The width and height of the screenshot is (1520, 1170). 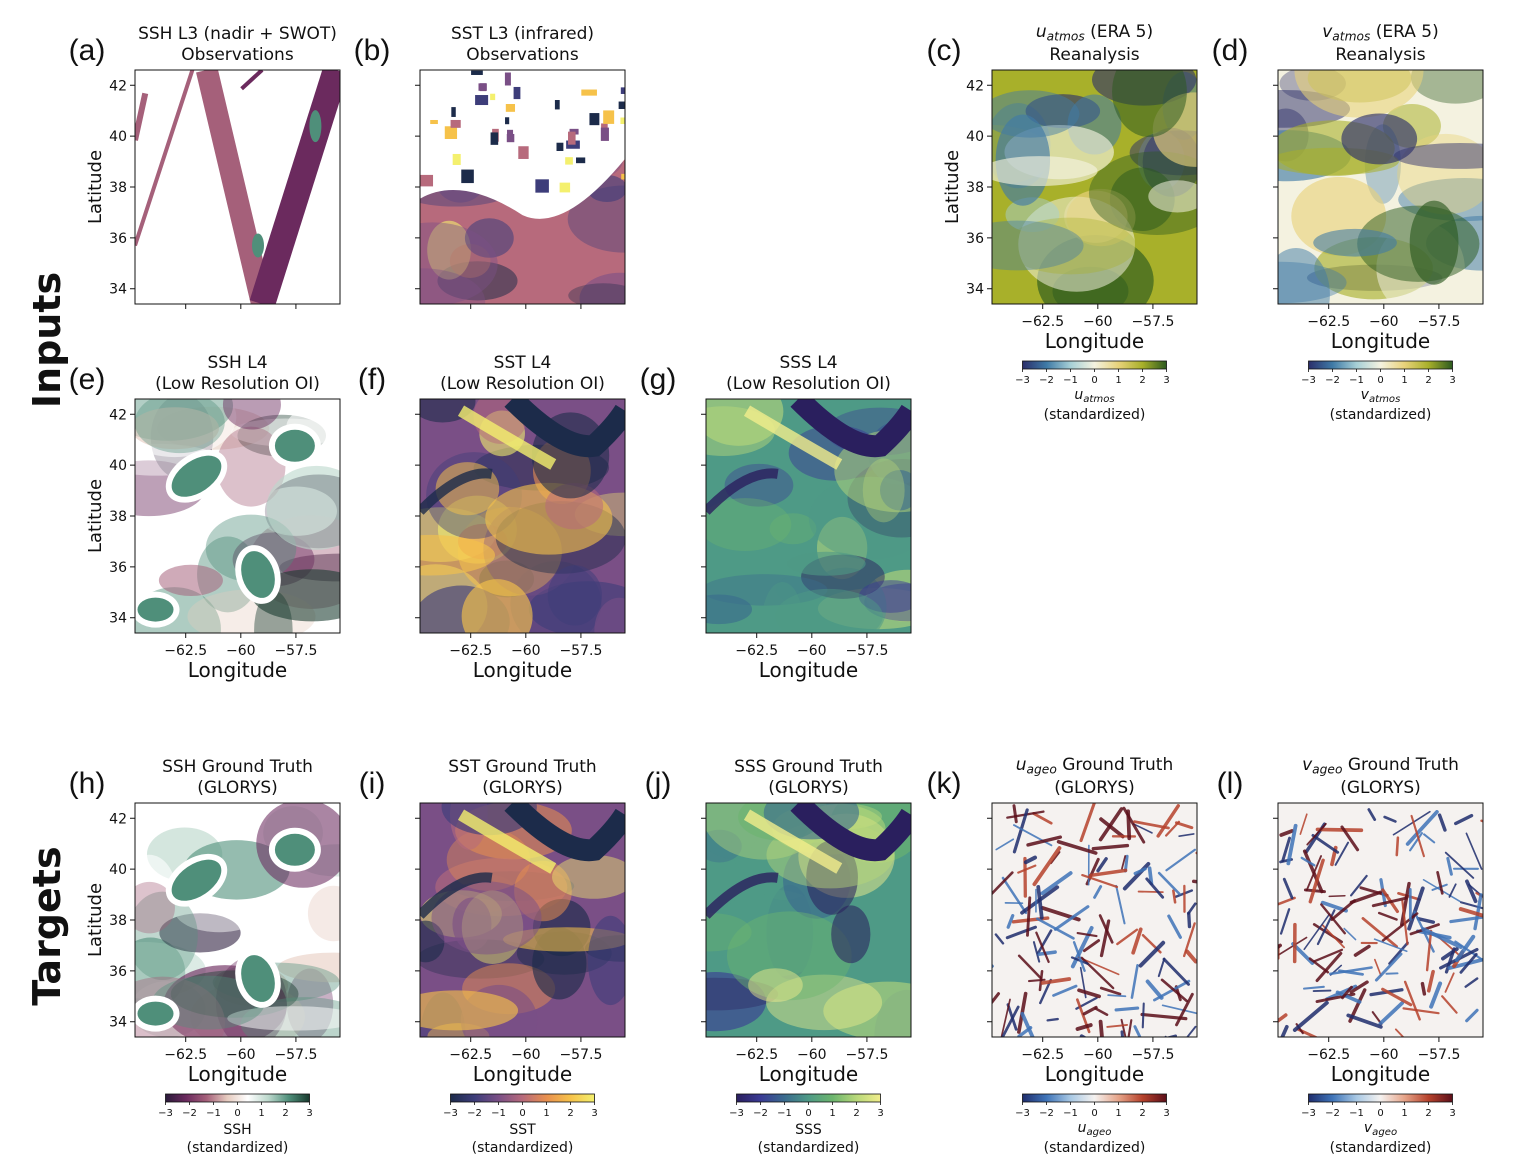 I want to click on y-tick-label: 34, so click(x=975, y=290).